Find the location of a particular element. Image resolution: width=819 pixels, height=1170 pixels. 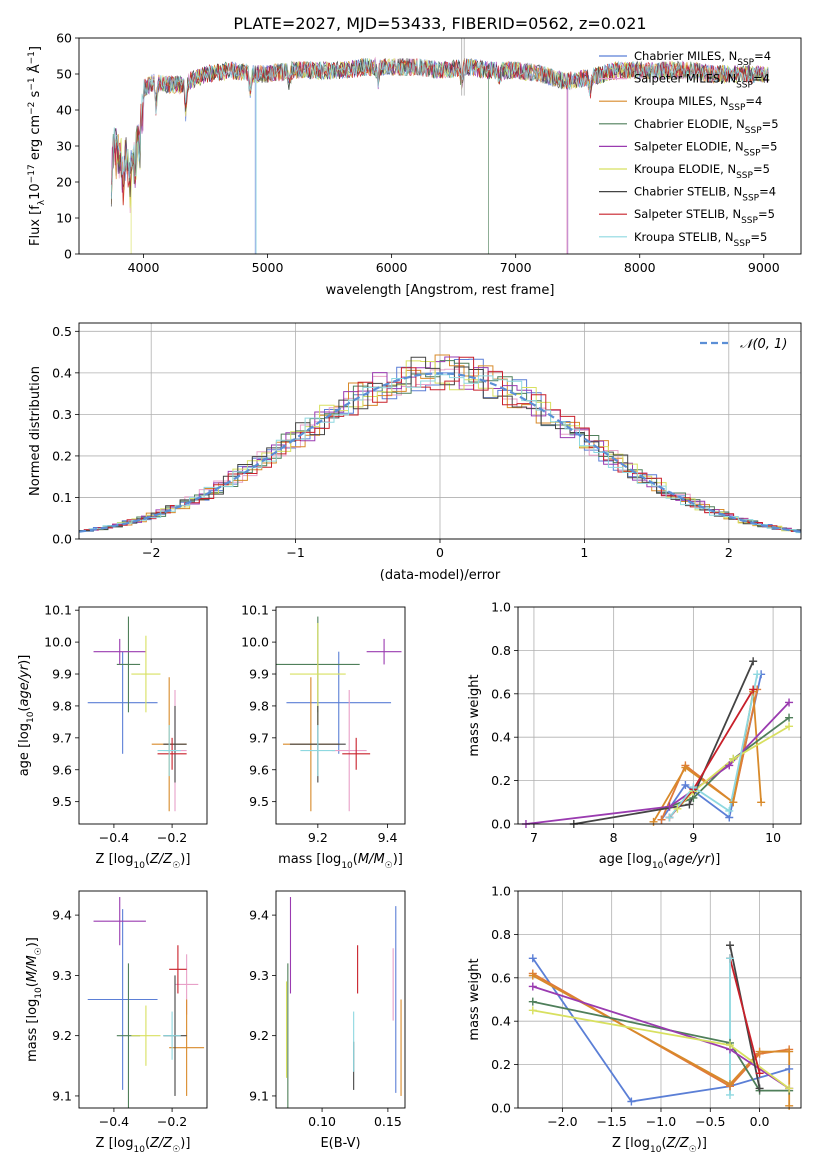

y-tick-label: 0.0 is located at coordinates (501, 824).